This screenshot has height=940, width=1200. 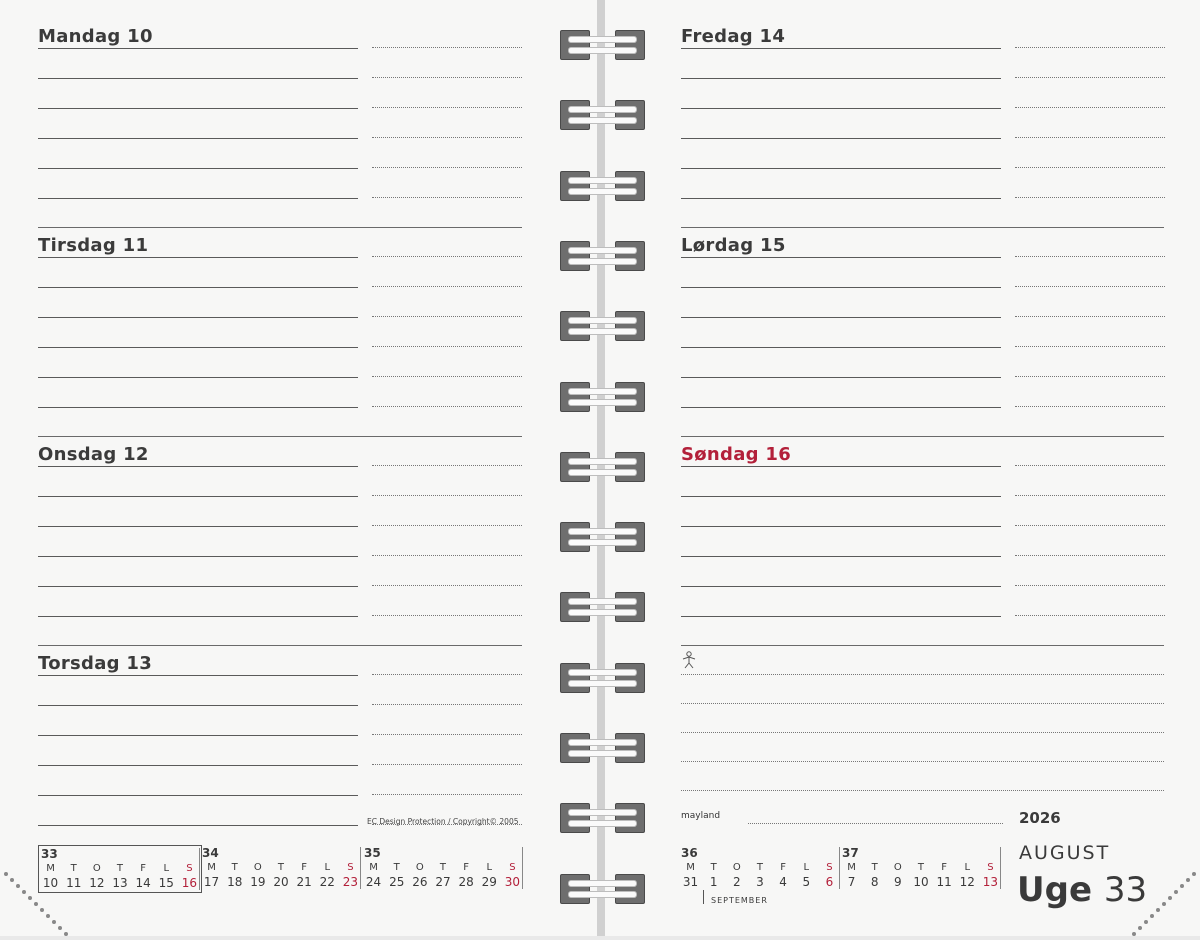 What do you see at coordinates (874, 882) in the screenshot?
I see `day-number: 8` at bounding box center [874, 882].